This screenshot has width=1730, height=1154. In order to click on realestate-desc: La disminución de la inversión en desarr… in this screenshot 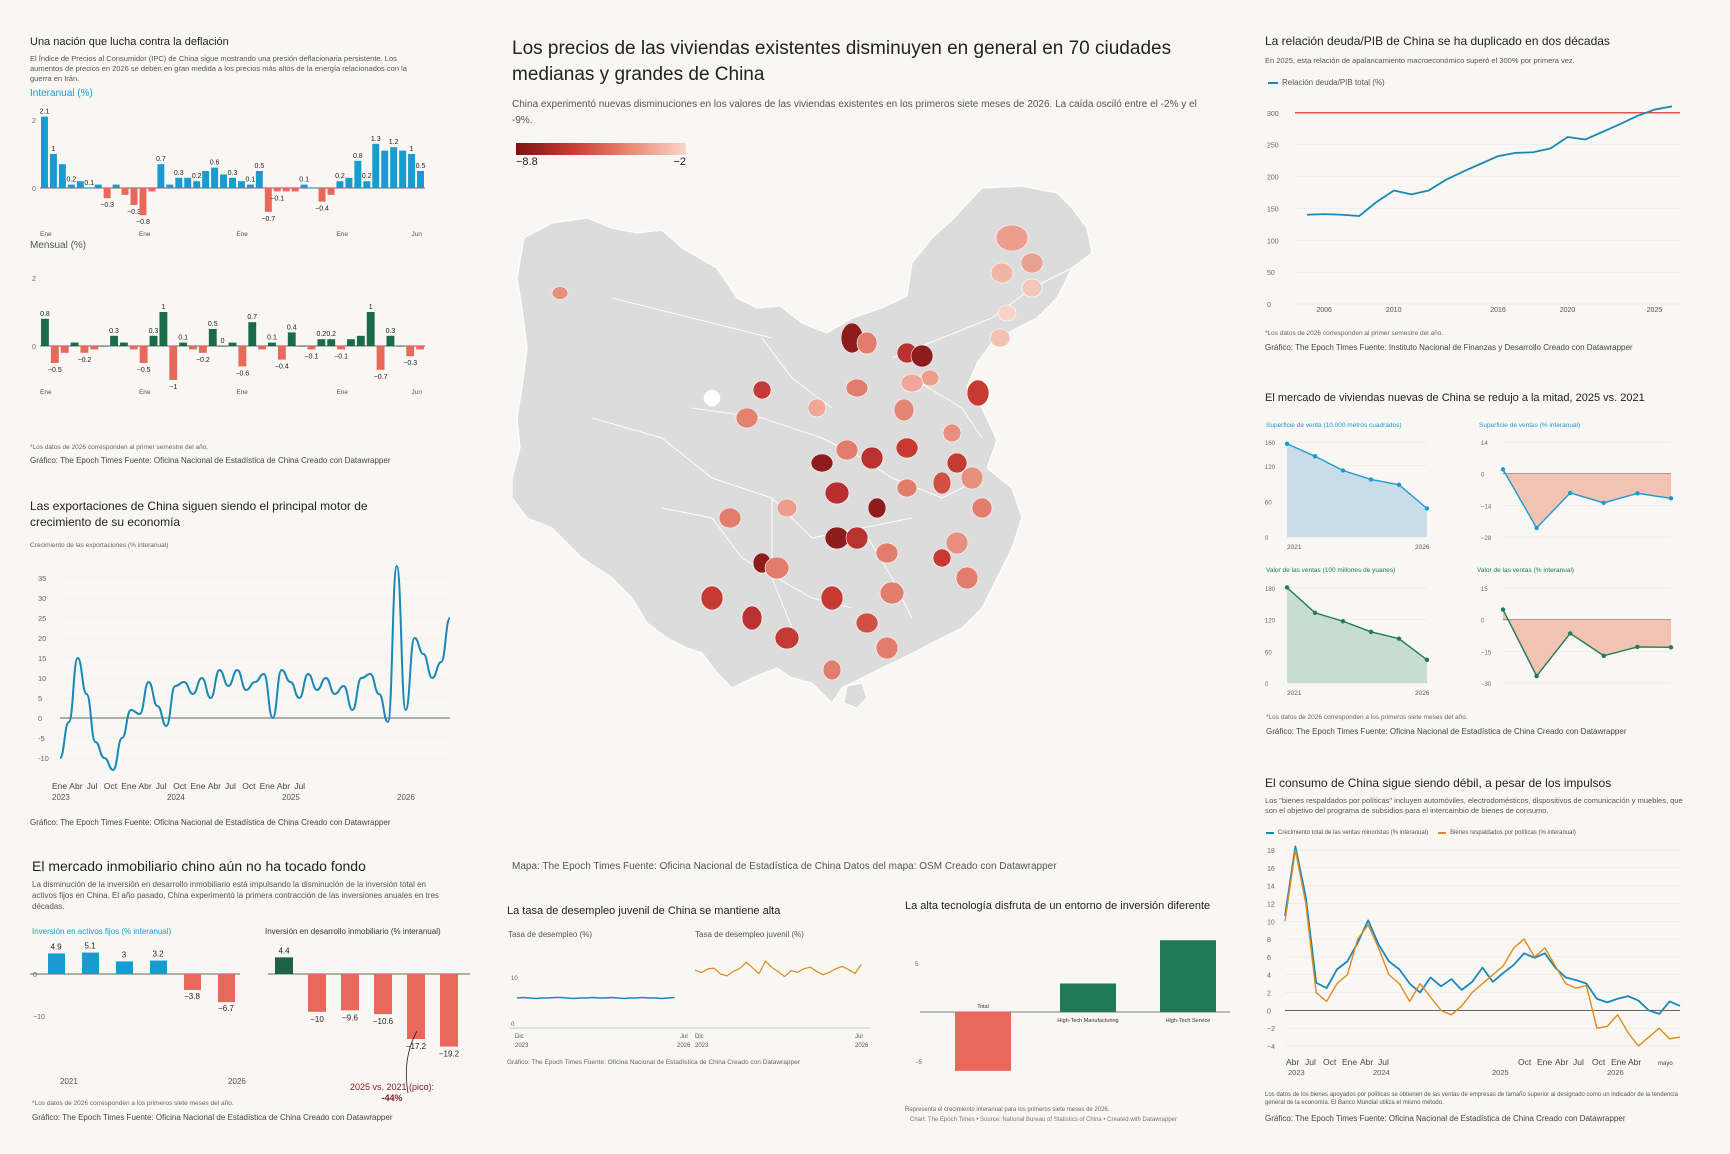, I will do `click(235, 895)`.